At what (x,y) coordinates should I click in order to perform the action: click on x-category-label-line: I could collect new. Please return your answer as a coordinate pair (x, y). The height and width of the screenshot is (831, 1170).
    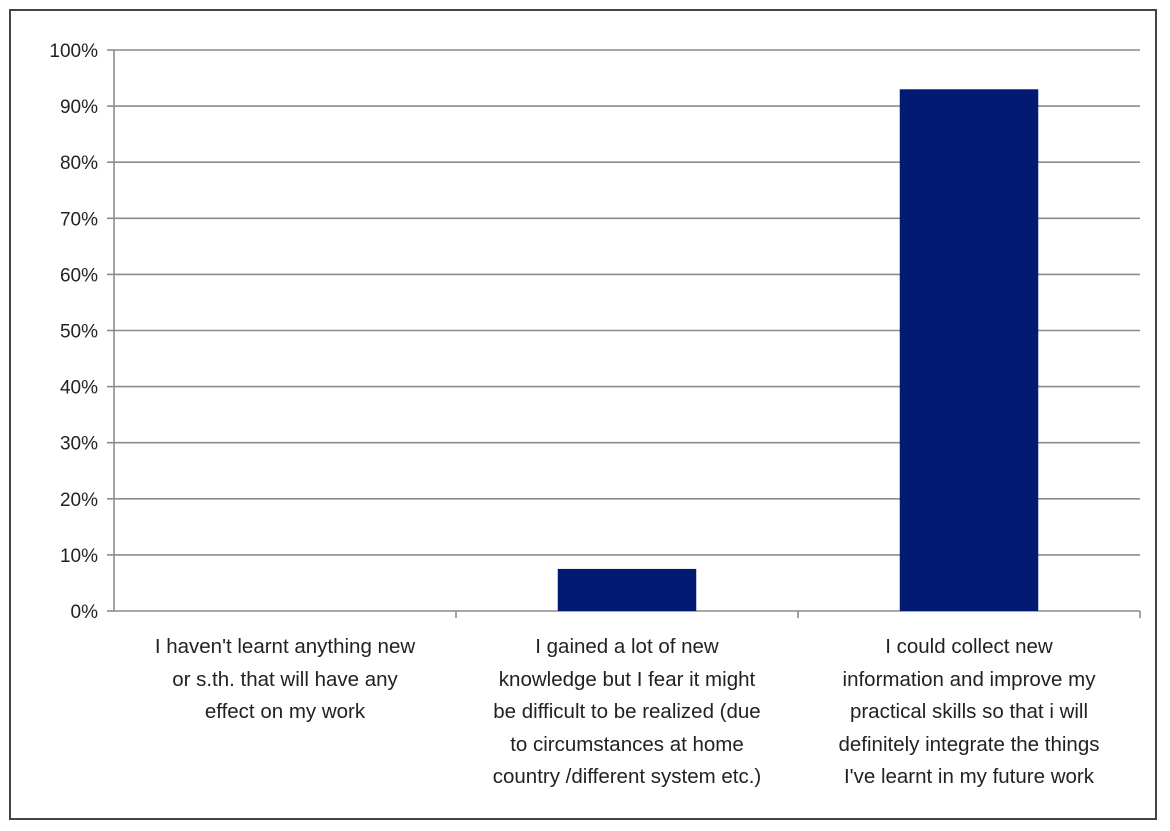
    Looking at the image, I should click on (969, 646).